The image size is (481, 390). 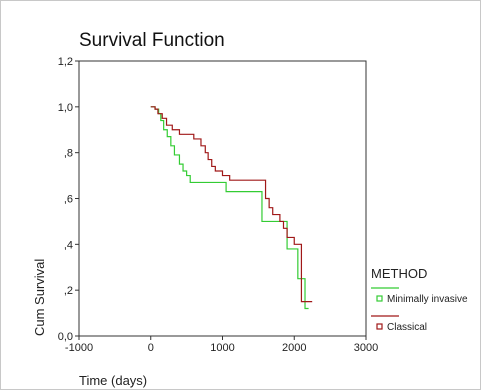 I want to click on x-tick-label: 3000, so click(x=366, y=348).